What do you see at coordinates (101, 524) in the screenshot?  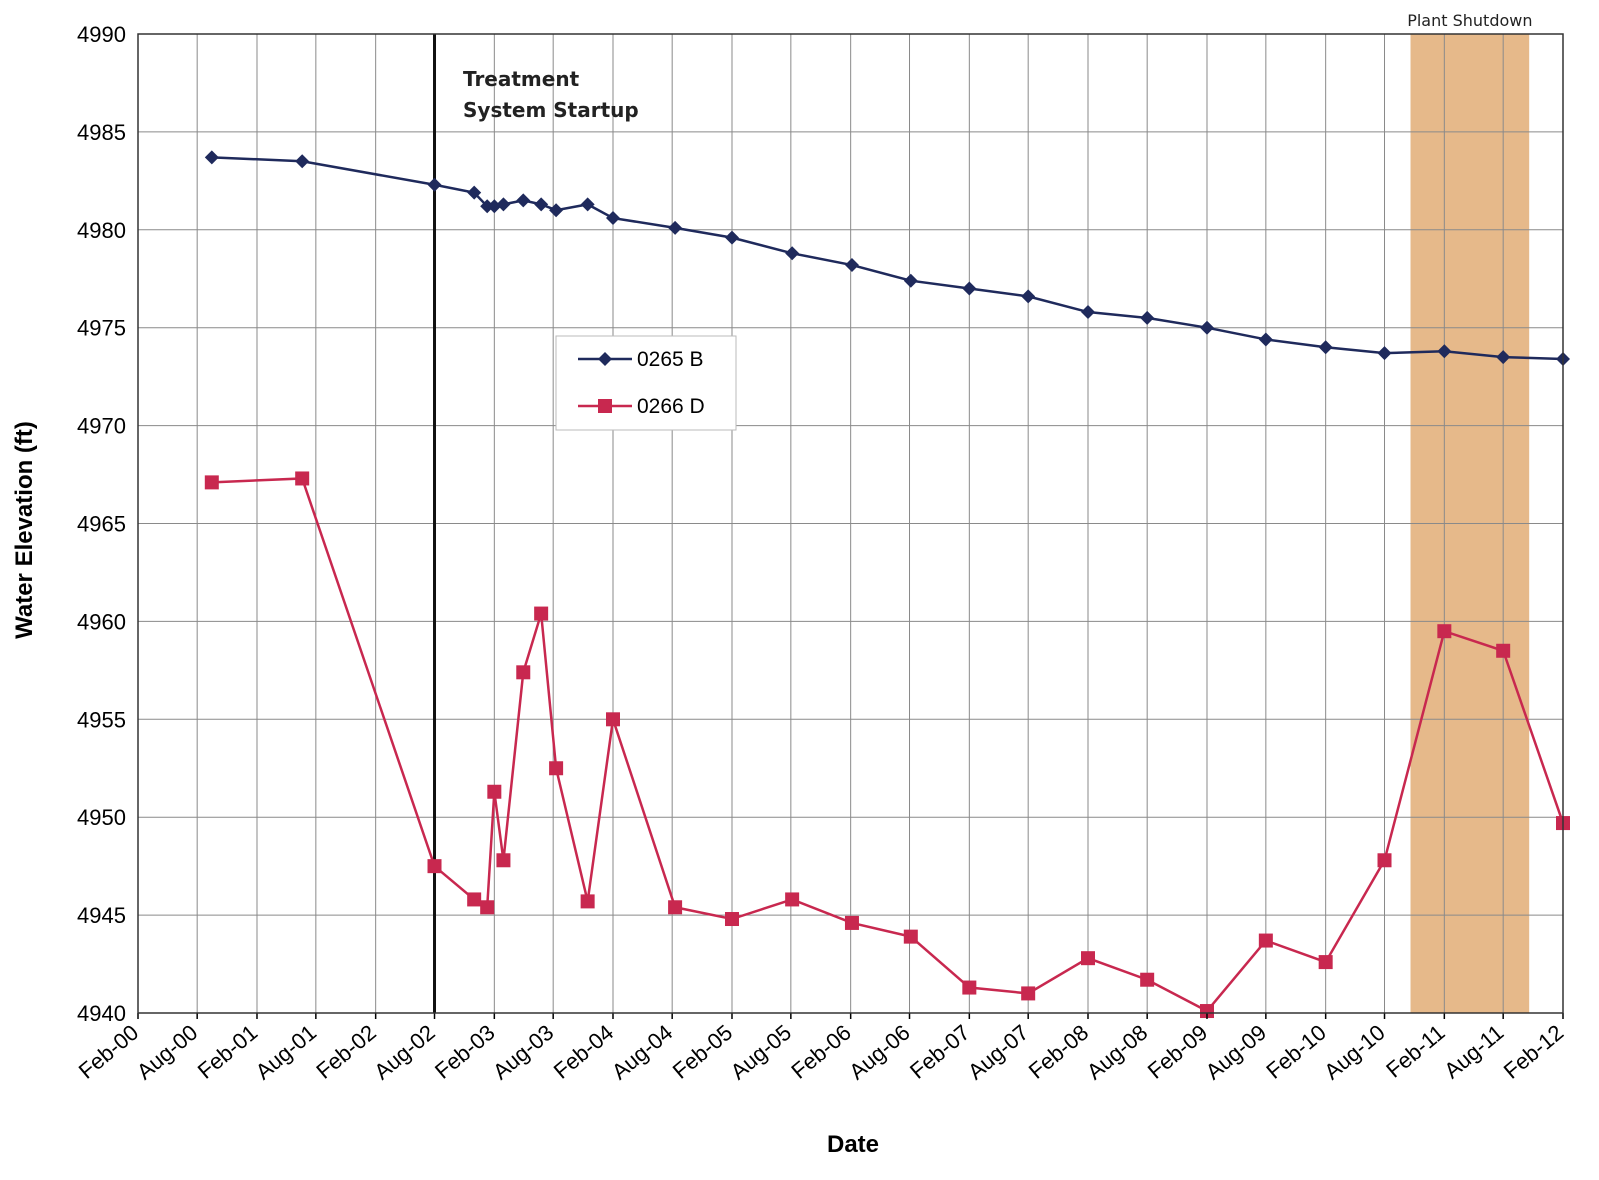 I see `y-tick-label: 4965` at bounding box center [101, 524].